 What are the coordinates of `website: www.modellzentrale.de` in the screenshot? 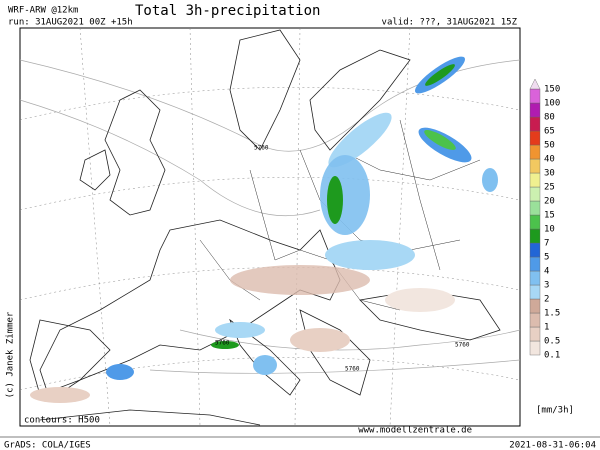 It's located at (415, 431).